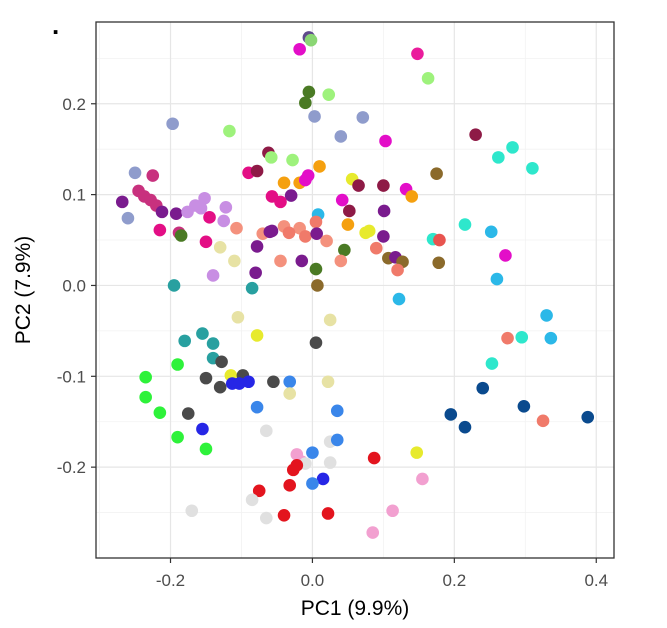  Describe the element at coordinates (55, 25) in the screenshot. I see `panel-label: .` at that location.